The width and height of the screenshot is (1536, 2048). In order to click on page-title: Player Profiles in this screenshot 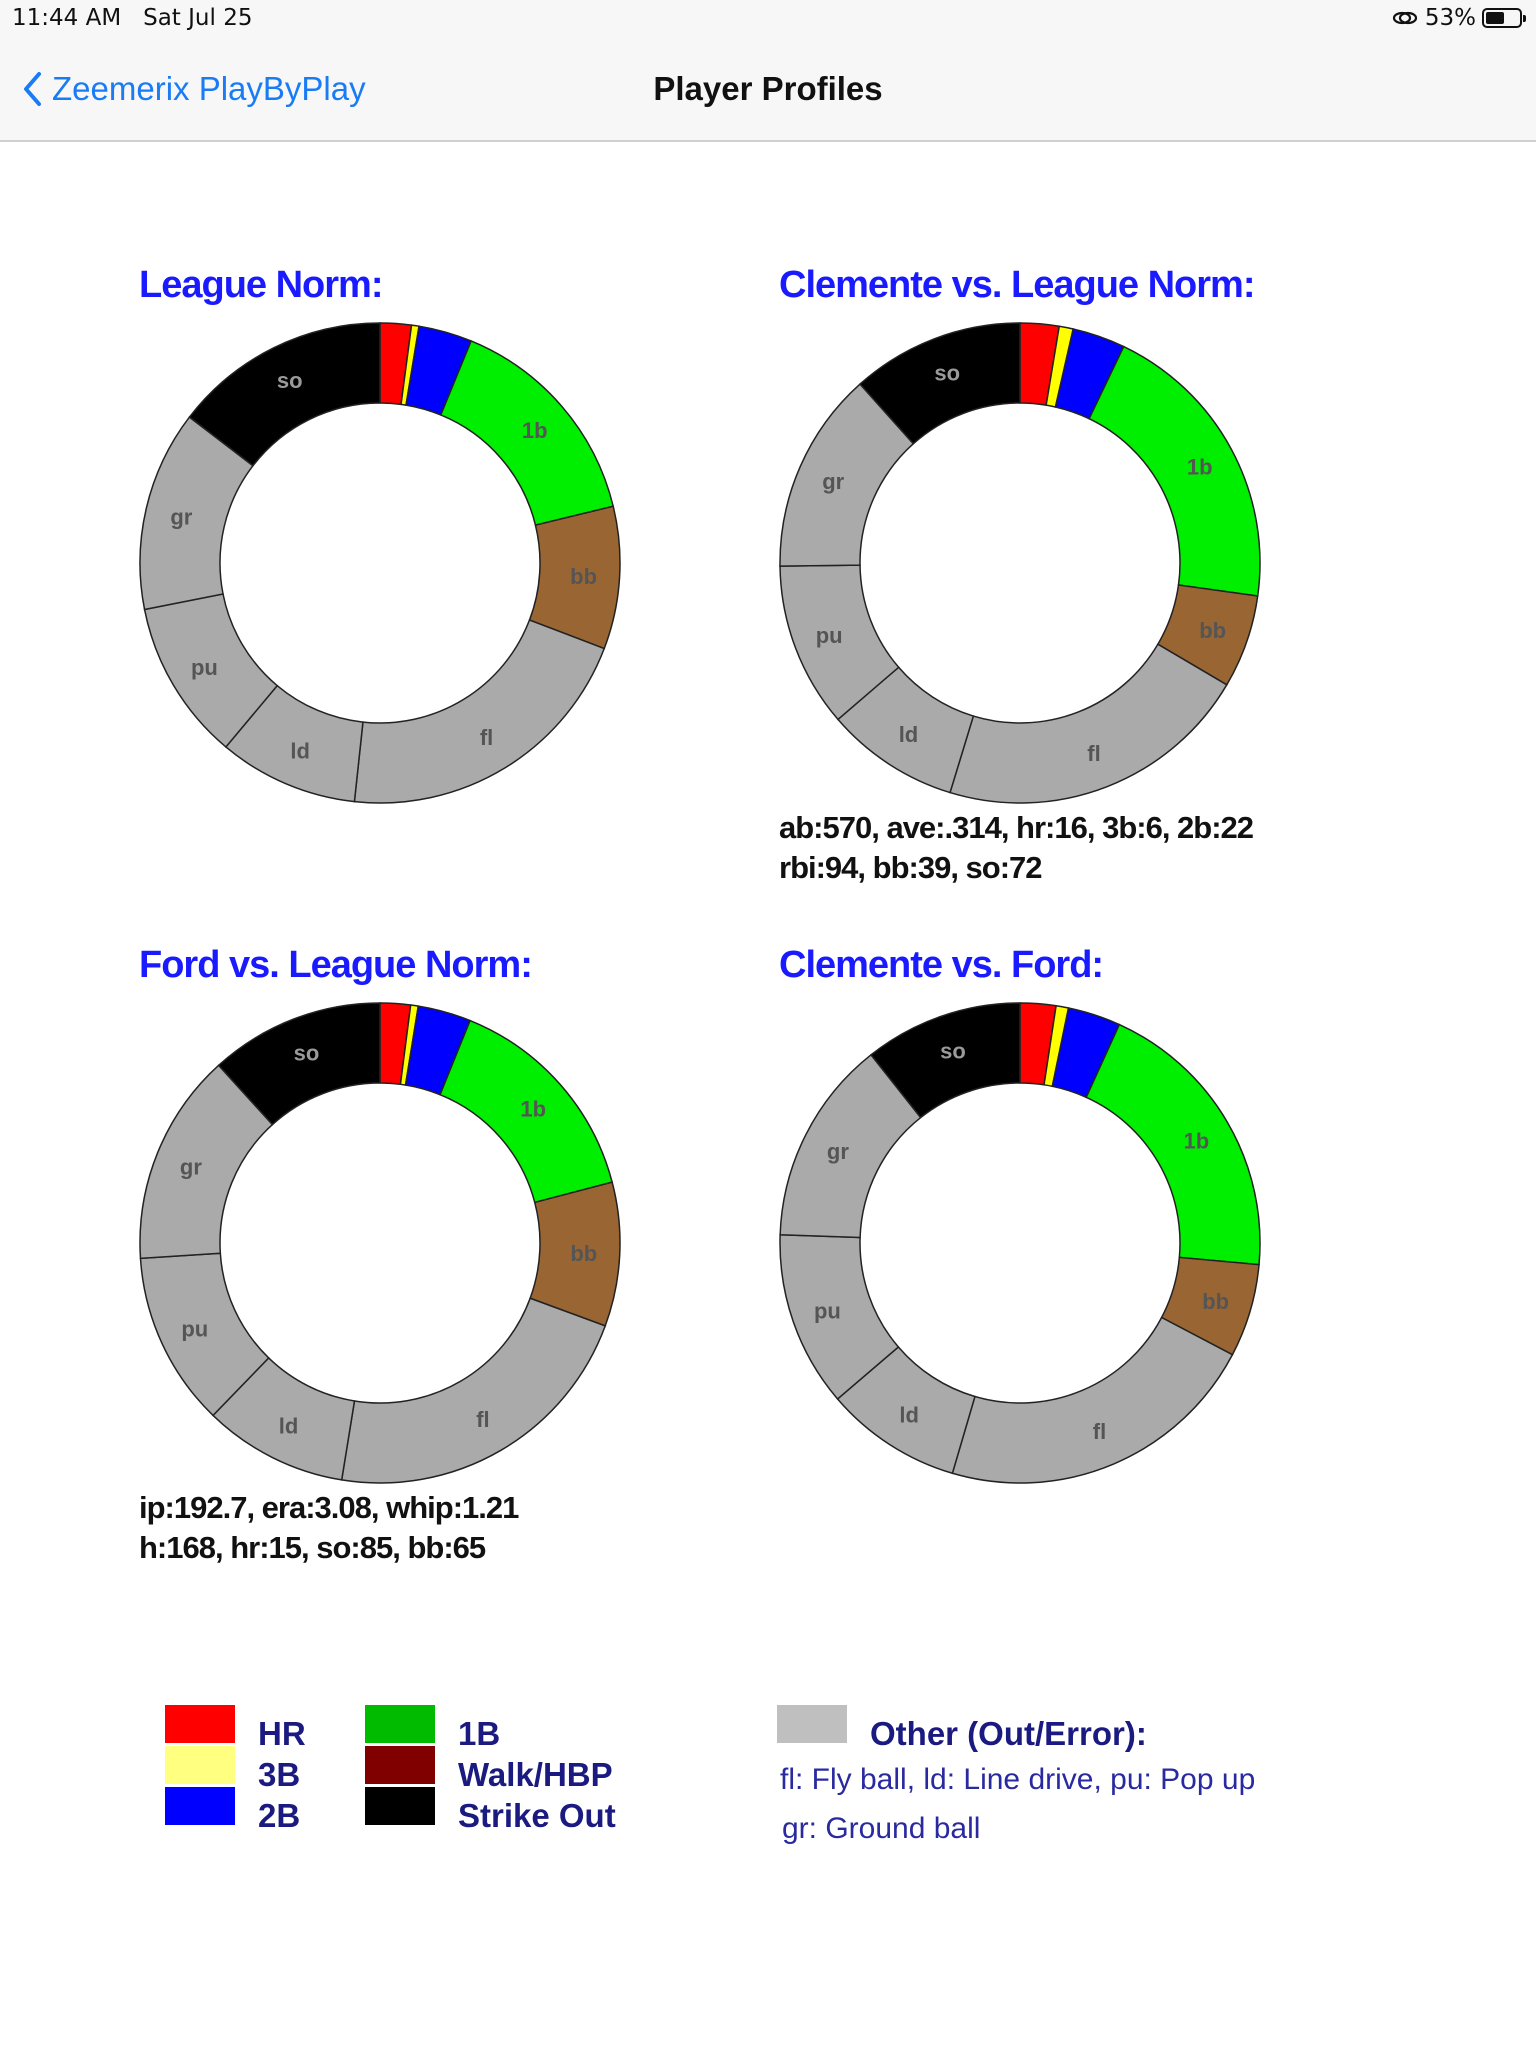, I will do `click(768, 88)`.